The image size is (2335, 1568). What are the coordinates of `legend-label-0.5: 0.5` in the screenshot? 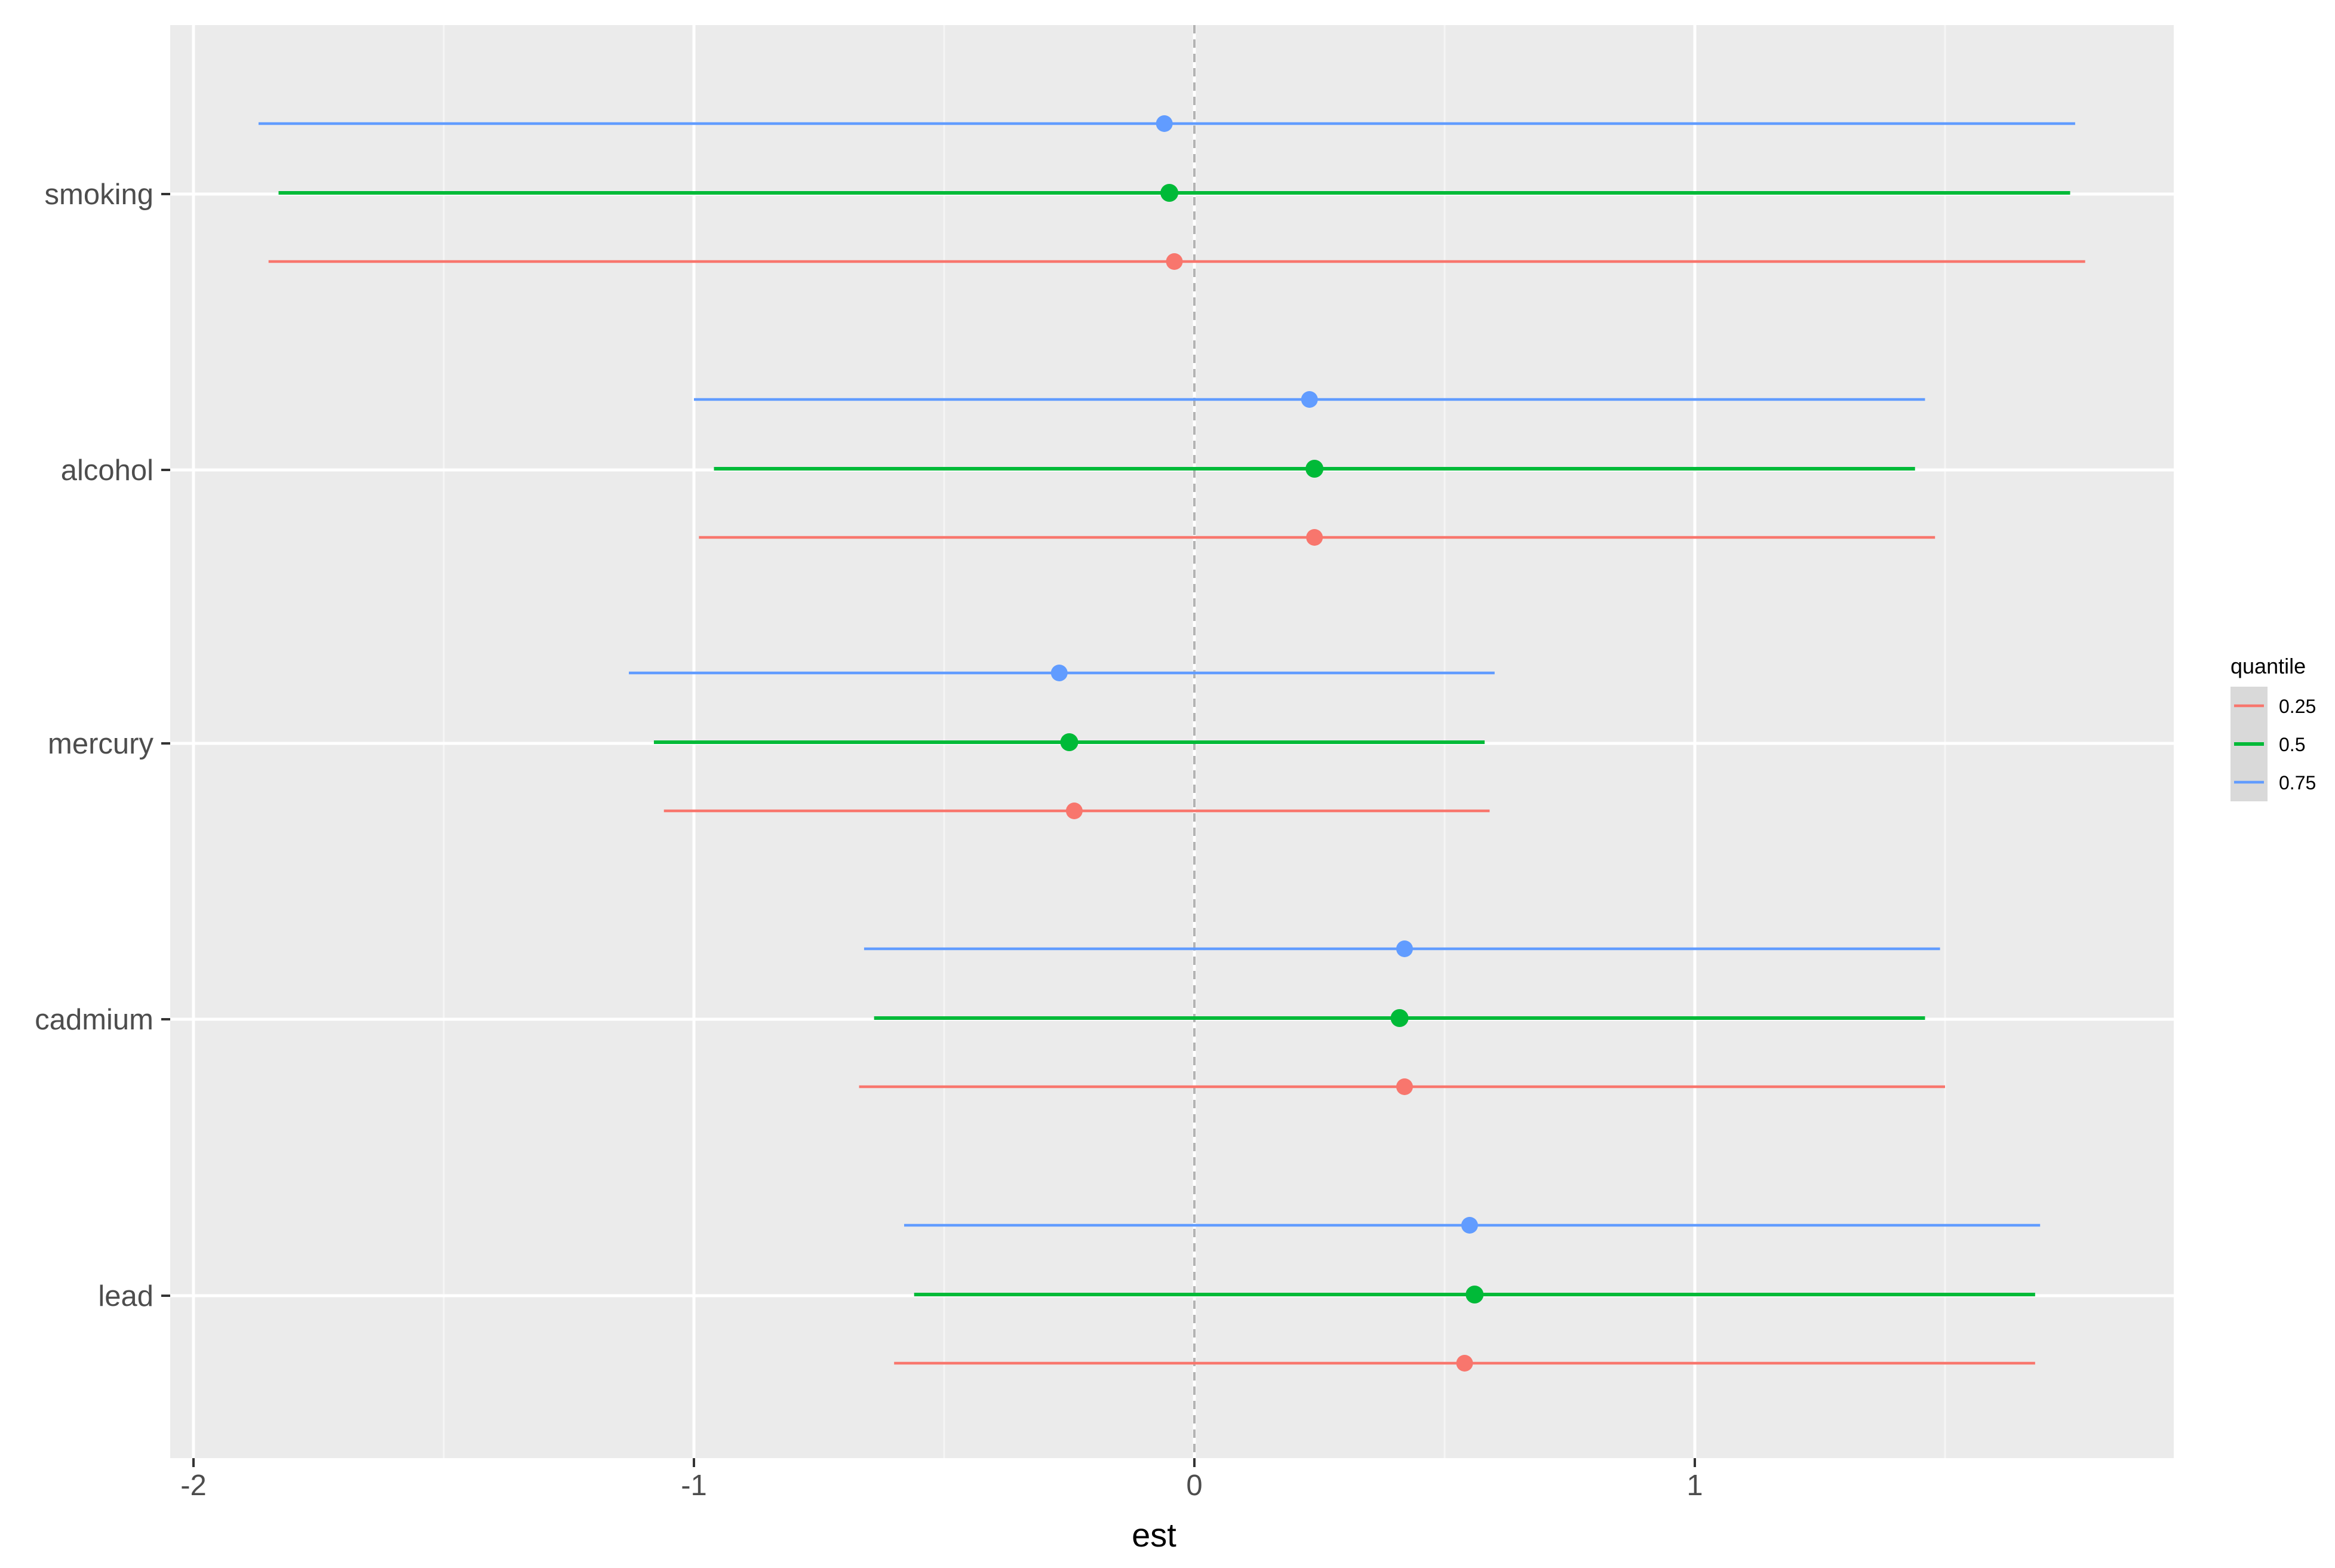 It's located at (2292, 744).